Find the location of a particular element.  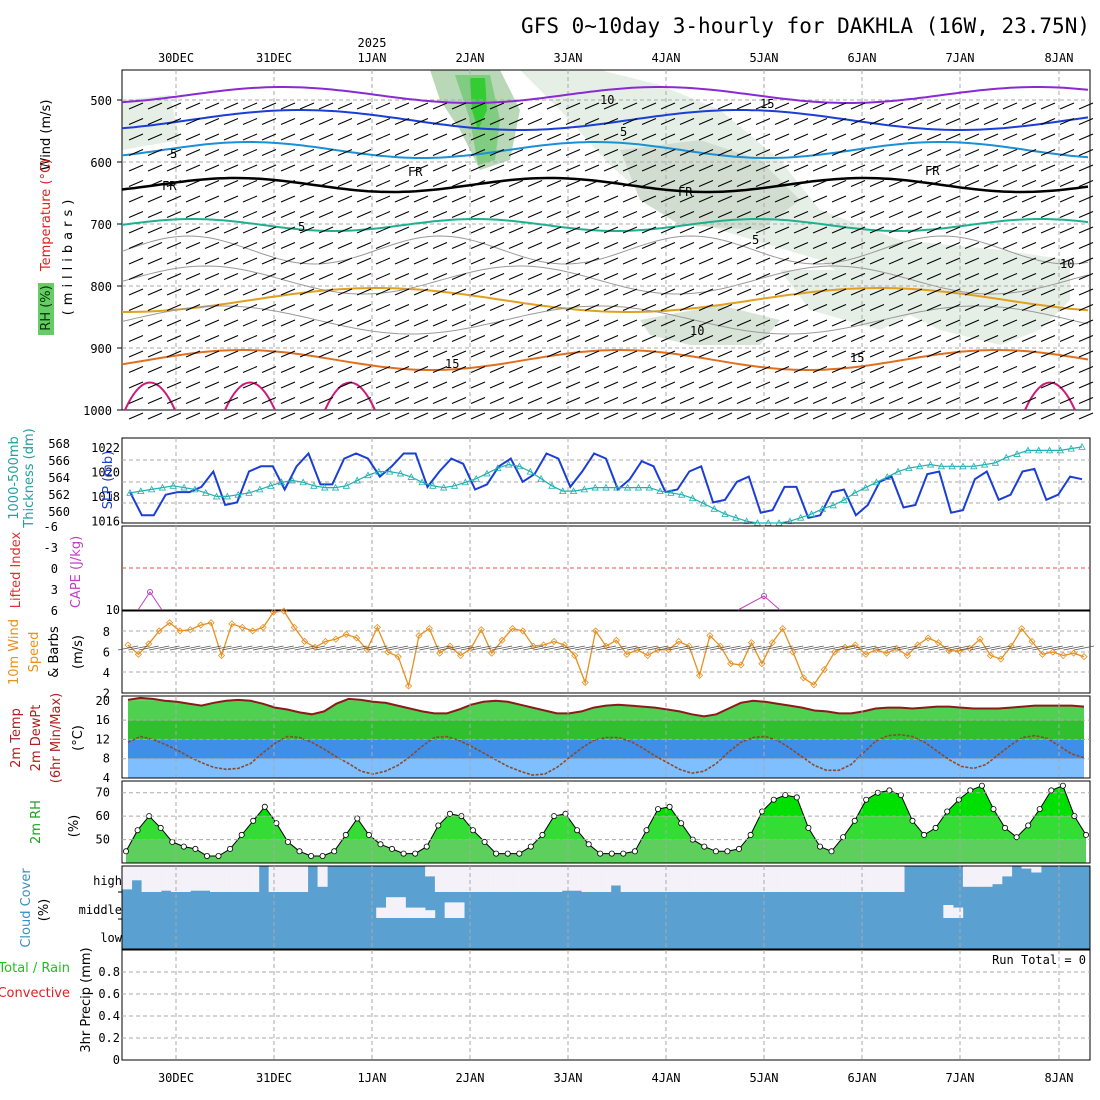

temp2m-tick: 4 is located at coordinates (106, 778).